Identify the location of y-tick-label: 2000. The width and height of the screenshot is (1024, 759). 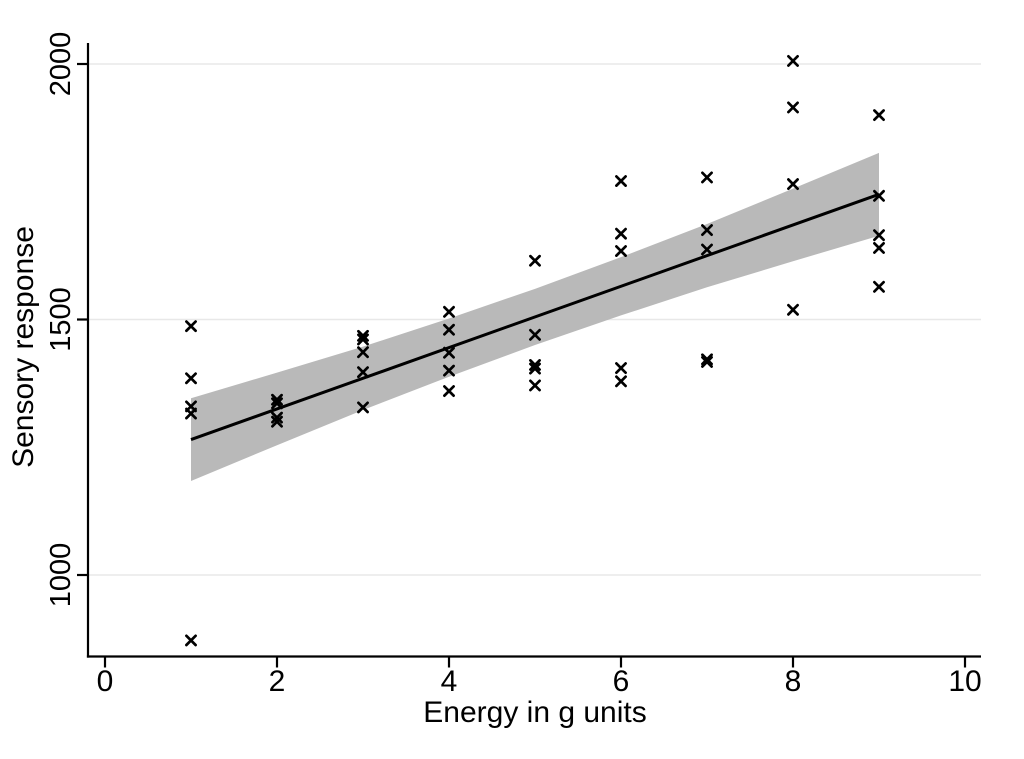
(61, 64).